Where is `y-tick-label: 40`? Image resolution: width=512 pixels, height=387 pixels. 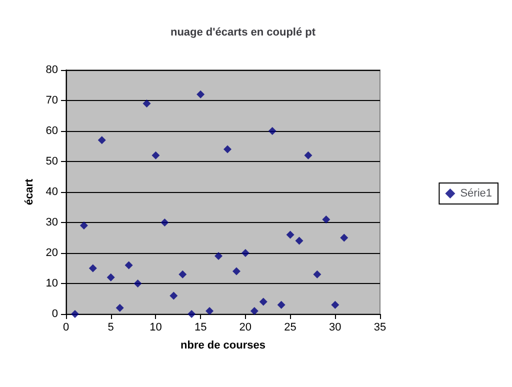
y-tick-label: 40 is located at coordinates (52, 192).